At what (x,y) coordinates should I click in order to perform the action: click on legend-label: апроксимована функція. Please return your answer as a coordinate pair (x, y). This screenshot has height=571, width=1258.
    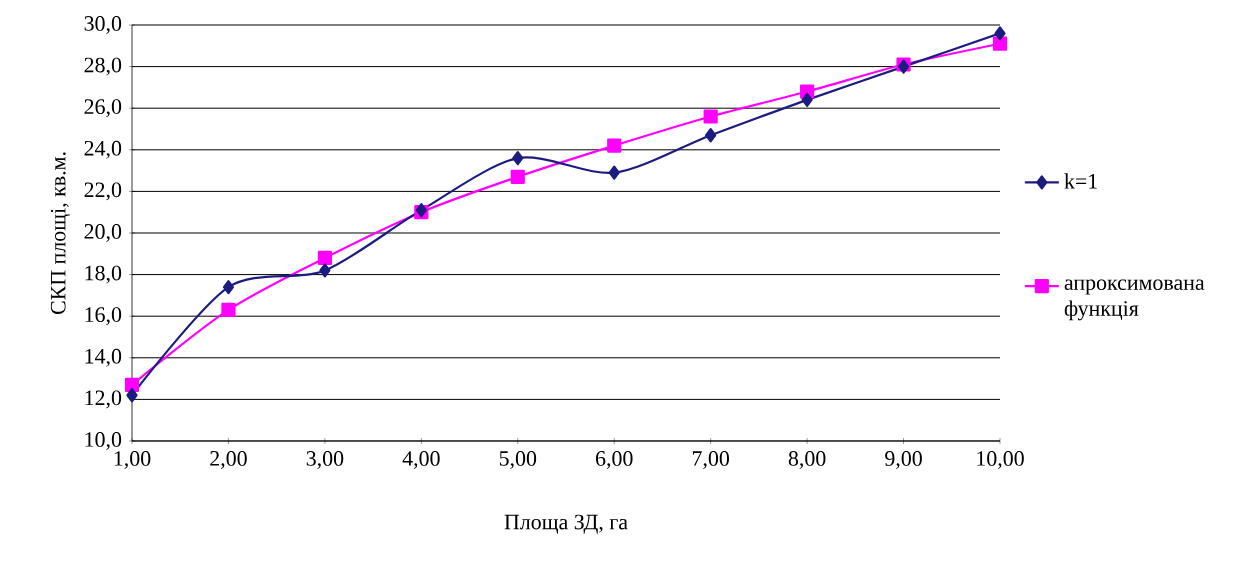
    Looking at the image, I should click on (1134, 300).